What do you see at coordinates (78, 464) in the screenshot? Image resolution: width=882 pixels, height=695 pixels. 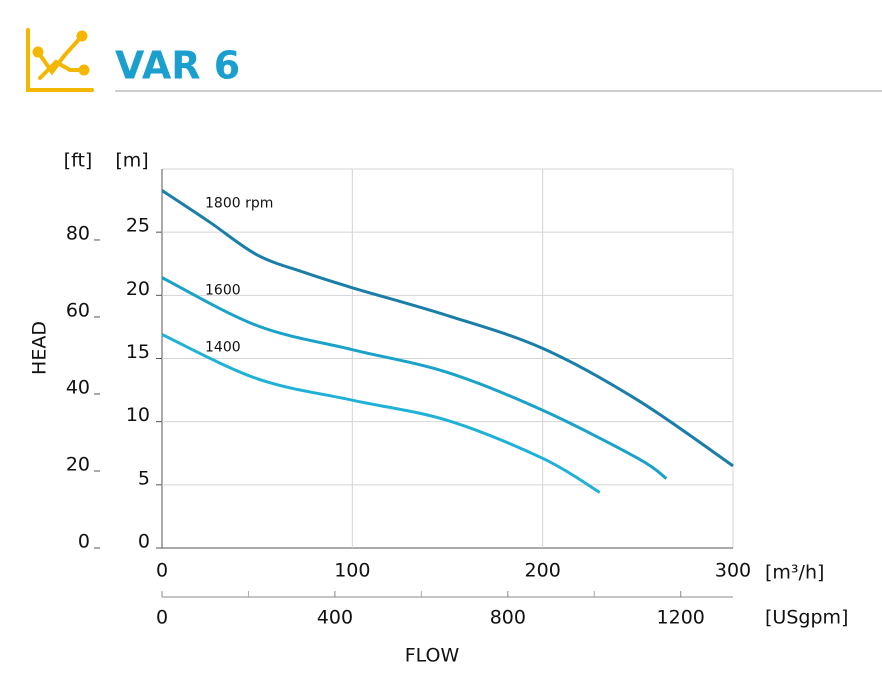 I see `y2-tick-label: 20` at bounding box center [78, 464].